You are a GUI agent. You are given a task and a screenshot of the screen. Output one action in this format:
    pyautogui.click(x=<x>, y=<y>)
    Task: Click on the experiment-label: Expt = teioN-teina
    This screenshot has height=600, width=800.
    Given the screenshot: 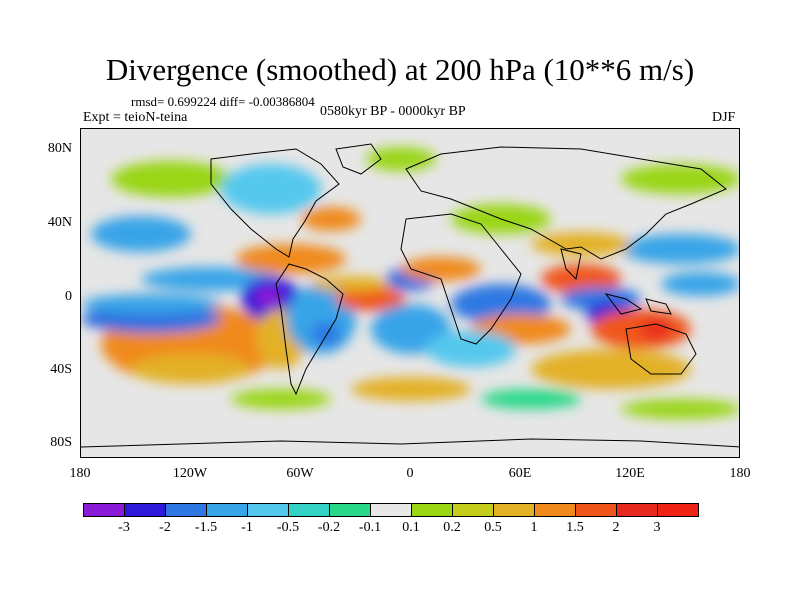 What is the action you would take?
    pyautogui.click(x=135, y=117)
    